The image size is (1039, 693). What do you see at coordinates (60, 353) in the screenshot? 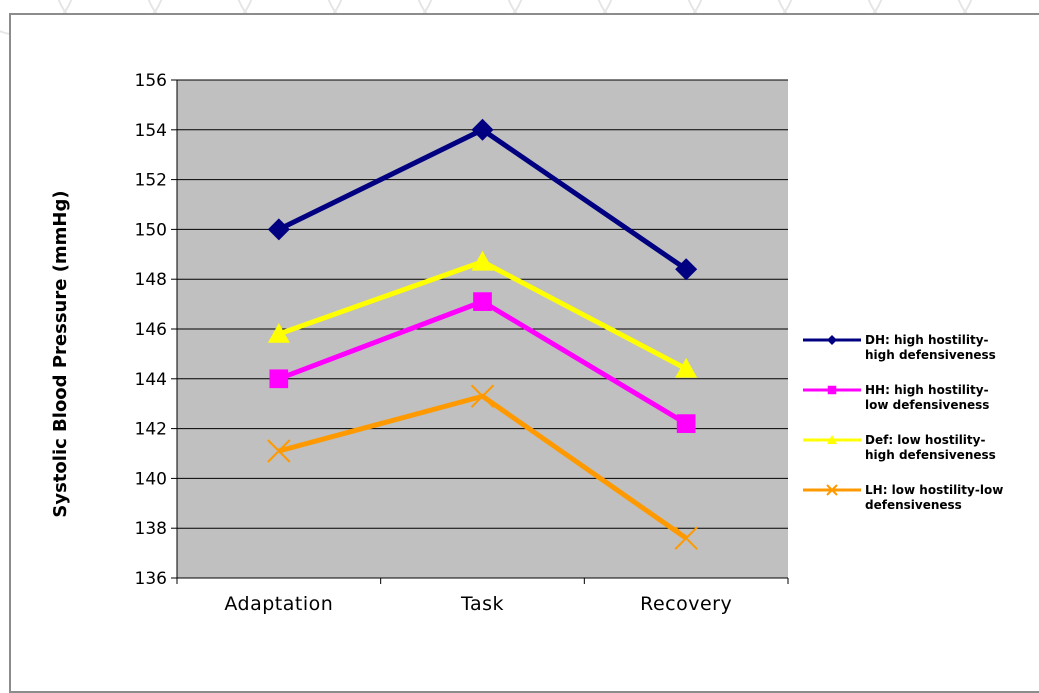
I see `y-axis-label: Systolic Blood Pressure (mmHg)` at bounding box center [60, 353].